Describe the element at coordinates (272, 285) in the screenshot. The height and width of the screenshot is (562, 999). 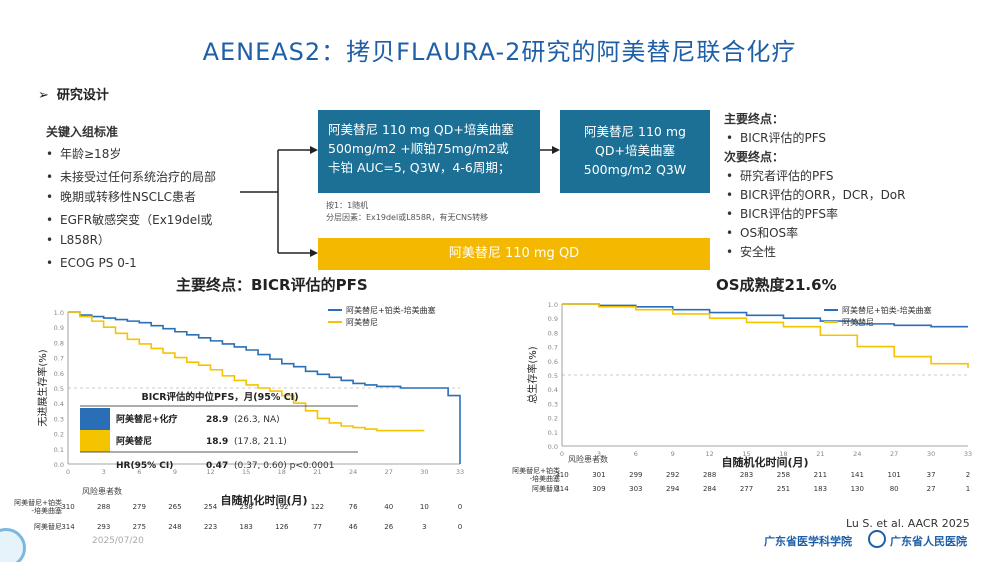
I see `pfs-chart-title: 主要终点：BICR评估的PFS` at that location.